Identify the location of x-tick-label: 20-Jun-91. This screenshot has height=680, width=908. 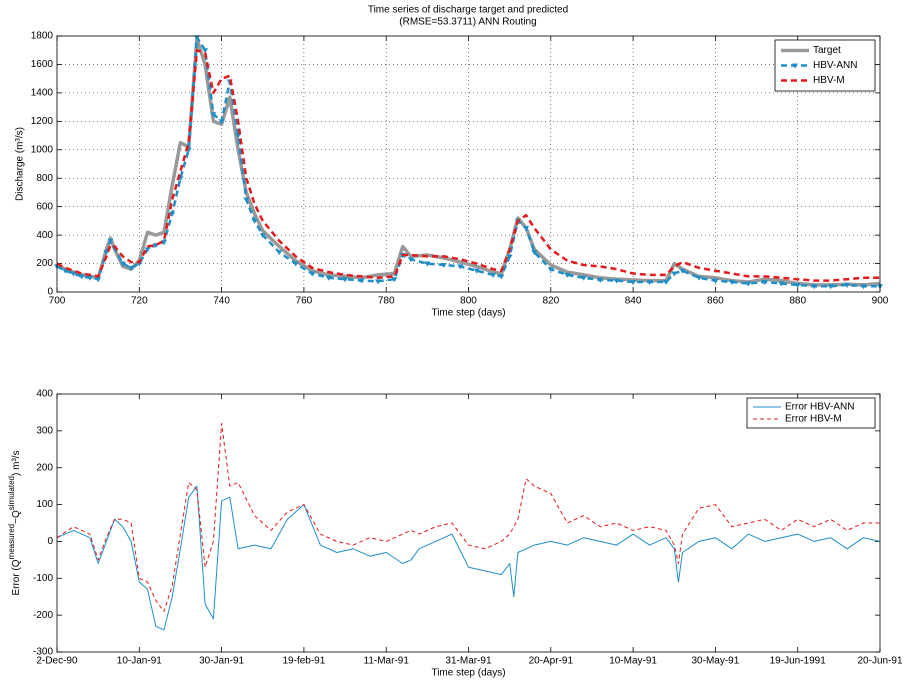
(879, 661).